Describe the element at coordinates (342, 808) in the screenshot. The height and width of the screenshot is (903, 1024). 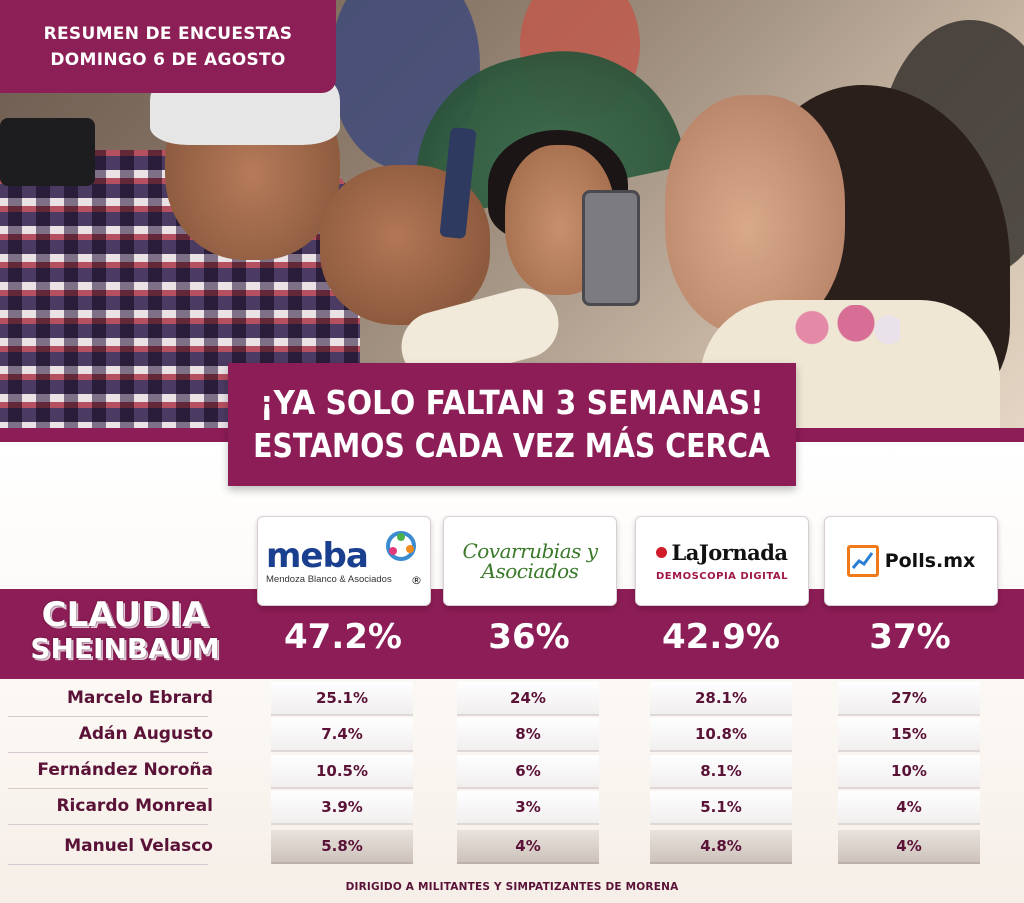
I see `cell-value: 3.9%` at that location.